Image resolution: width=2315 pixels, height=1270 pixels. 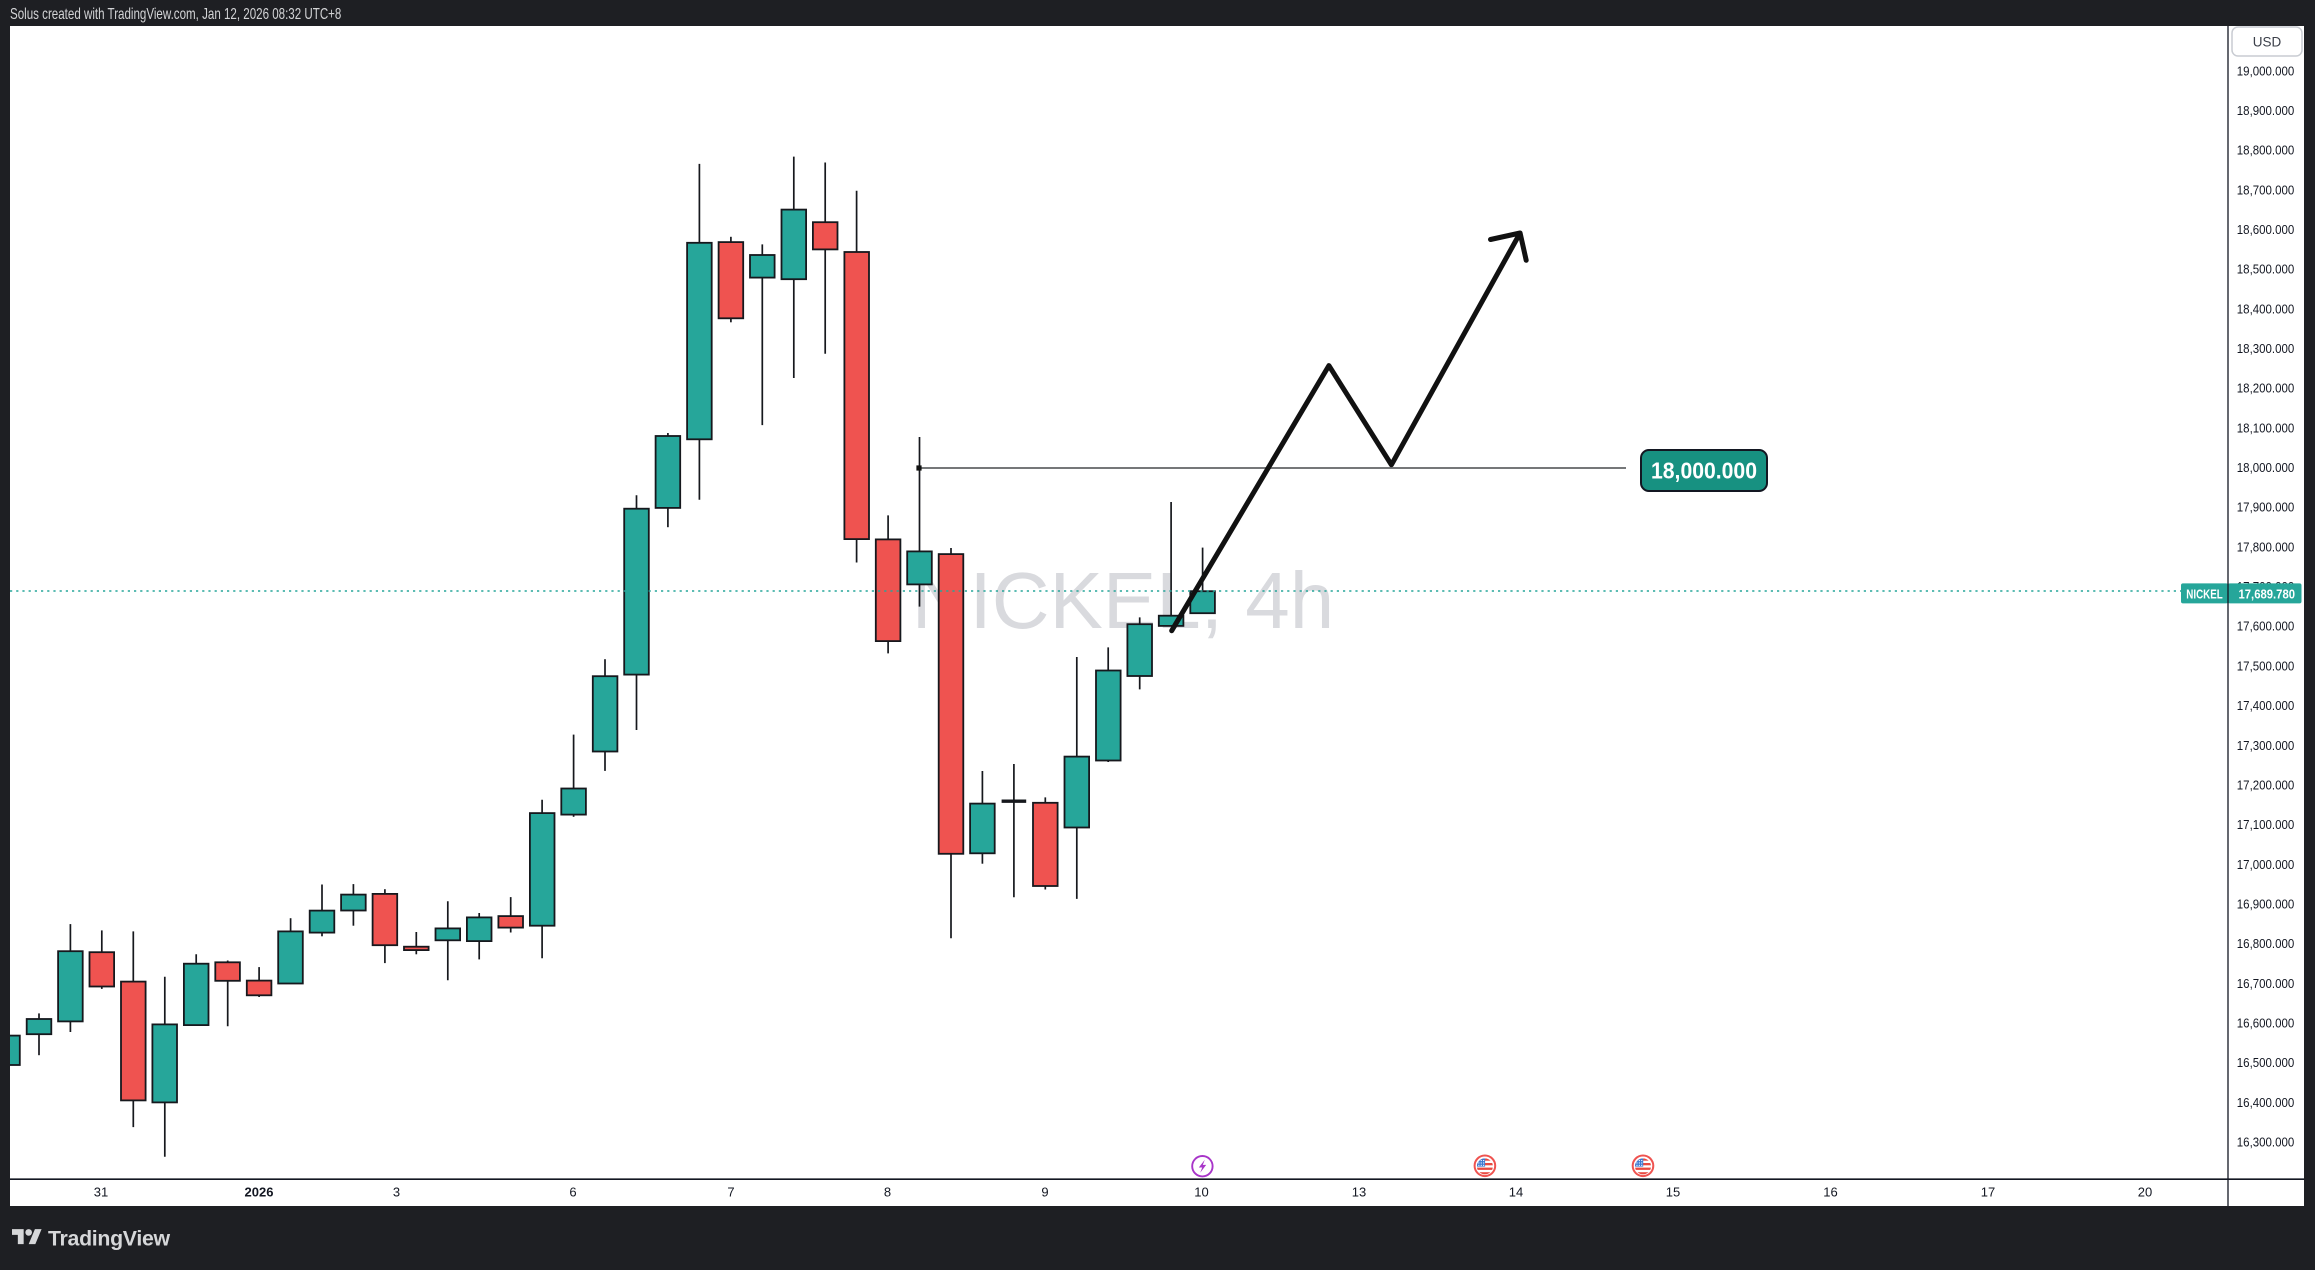 What do you see at coordinates (2267, 594) in the screenshot?
I see `svg-text: 17,689.780` at bounding box center [2267, 594].